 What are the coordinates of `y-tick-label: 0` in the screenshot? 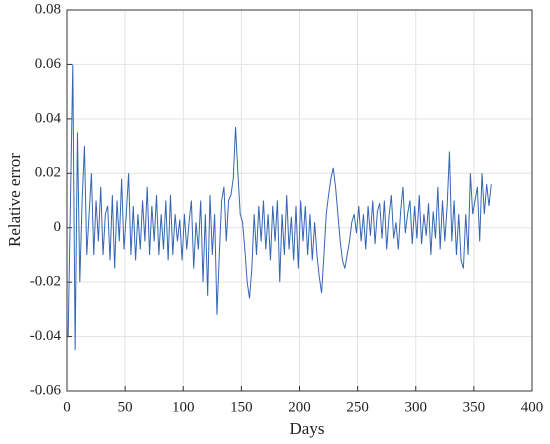 It's located at (58, 227).